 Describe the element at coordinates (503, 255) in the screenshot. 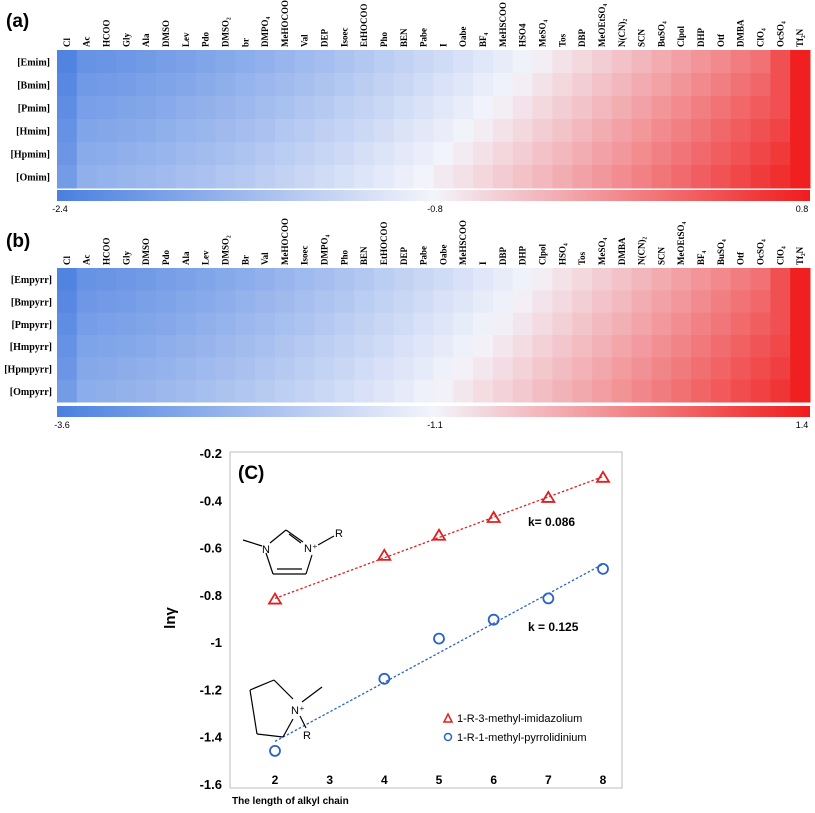

I see `column-label-b-22: DBP` at that location.